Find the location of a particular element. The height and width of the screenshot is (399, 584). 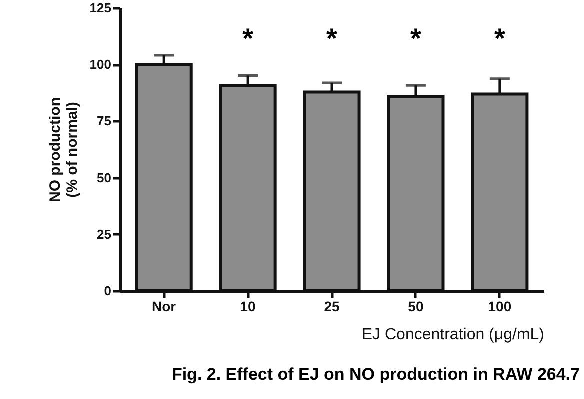

y-tick-label: 100 is located at coordinates (101, 64).